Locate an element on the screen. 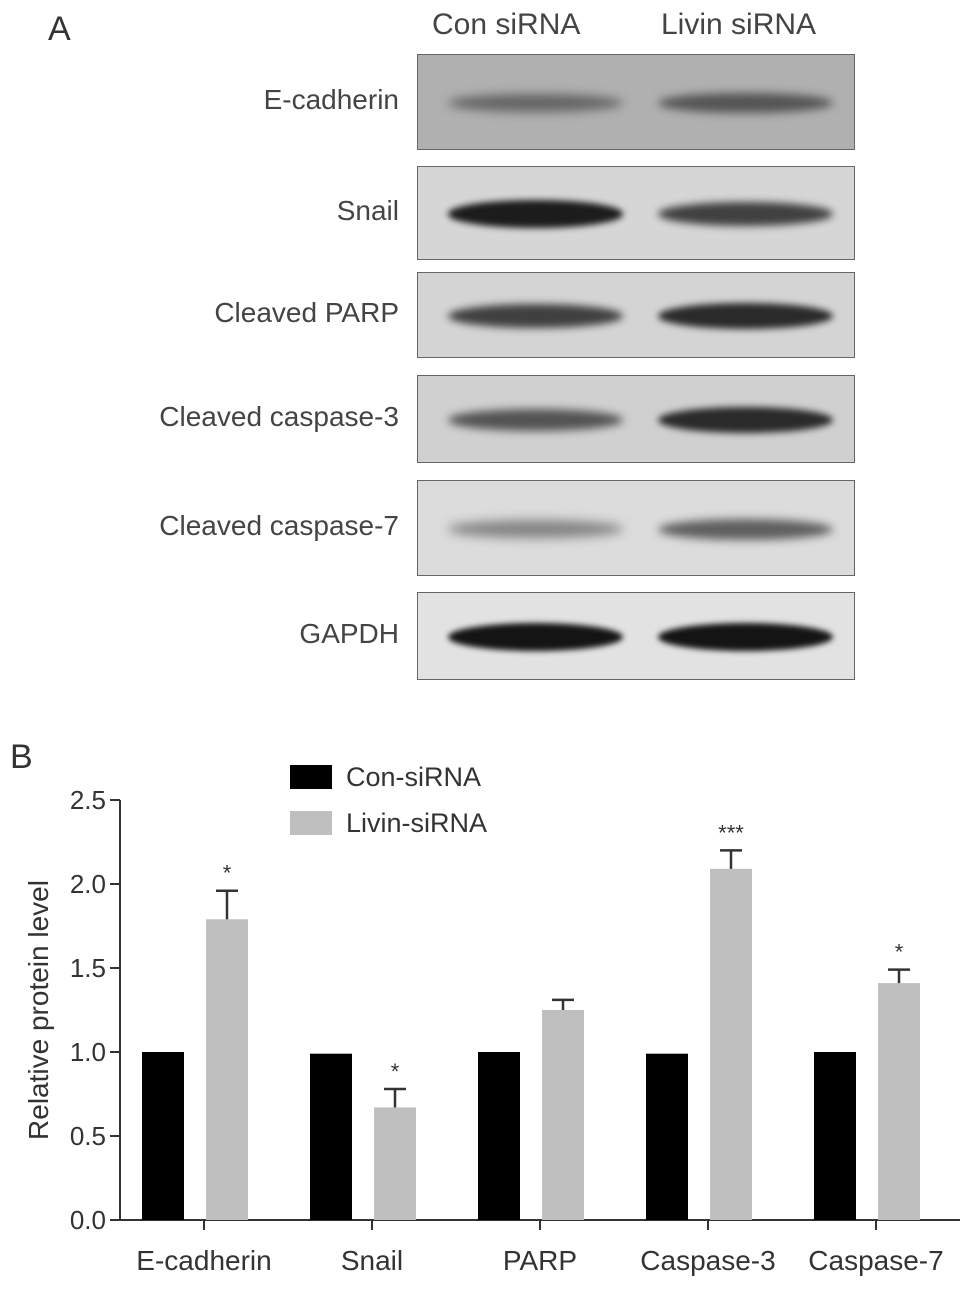 The image size is (969, 1292). blot-label: Snail is located at coordinates (367, 210).